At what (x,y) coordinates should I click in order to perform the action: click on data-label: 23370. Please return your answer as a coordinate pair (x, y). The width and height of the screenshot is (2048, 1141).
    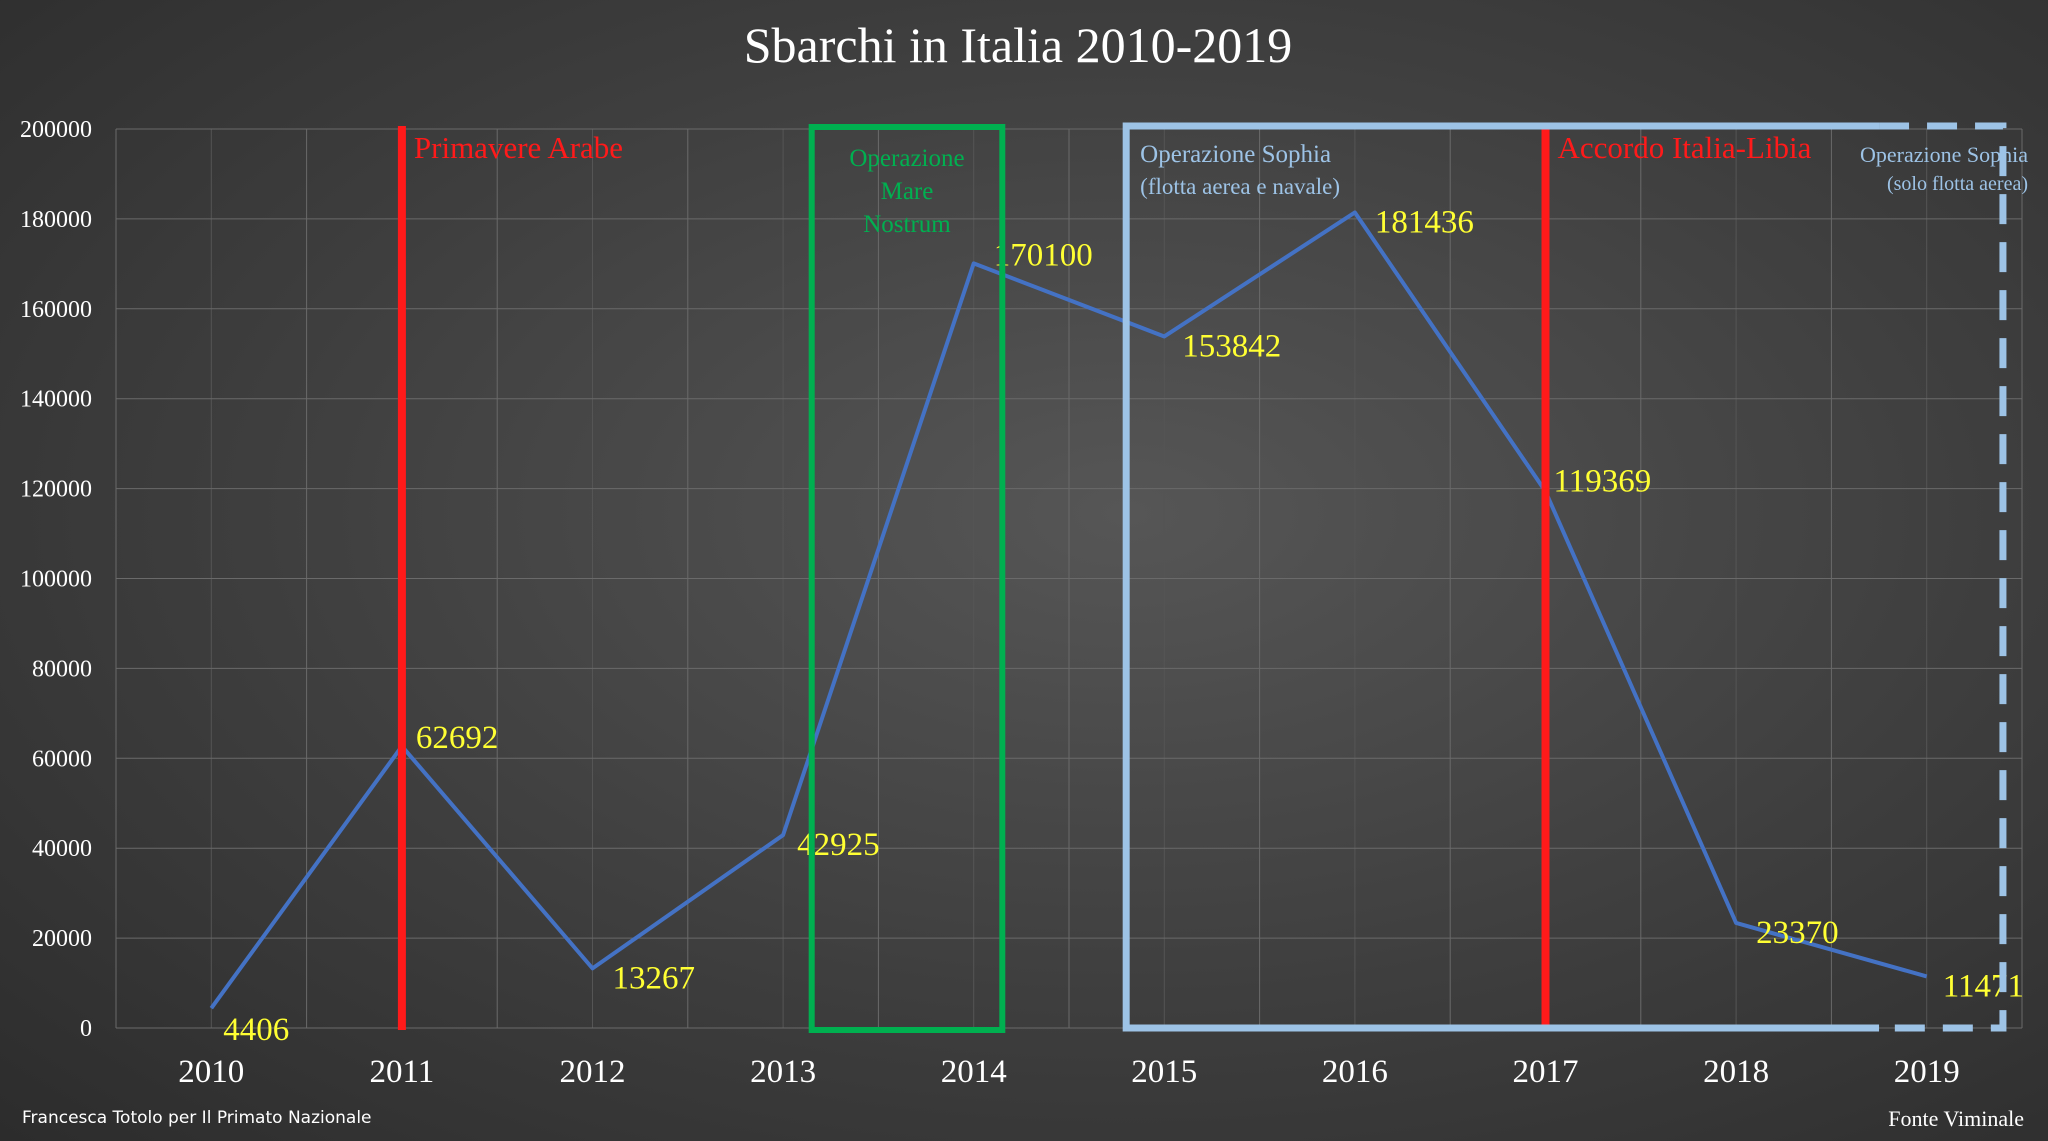
    Looking at the image, I should click on (1797, 933).